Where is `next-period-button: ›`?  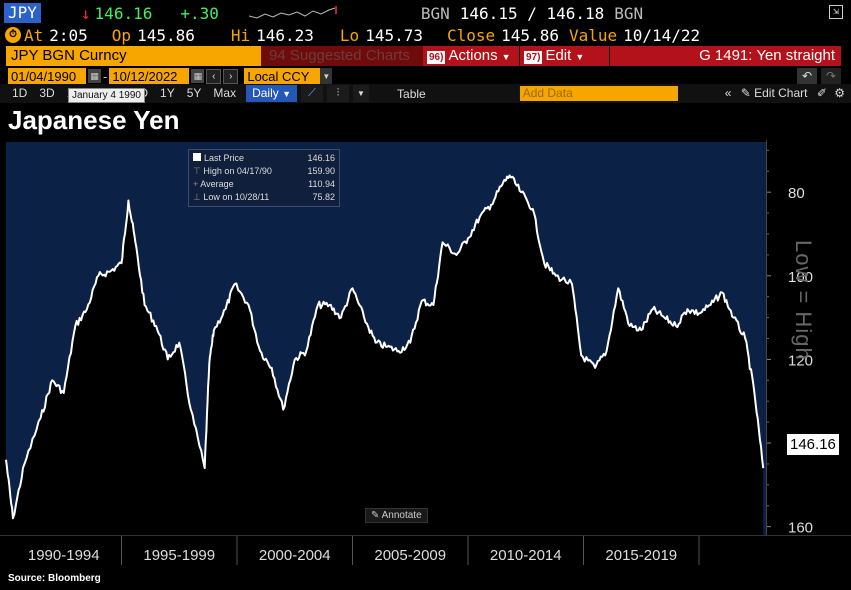 next-period-button: › is located at coordinates (231, 76).